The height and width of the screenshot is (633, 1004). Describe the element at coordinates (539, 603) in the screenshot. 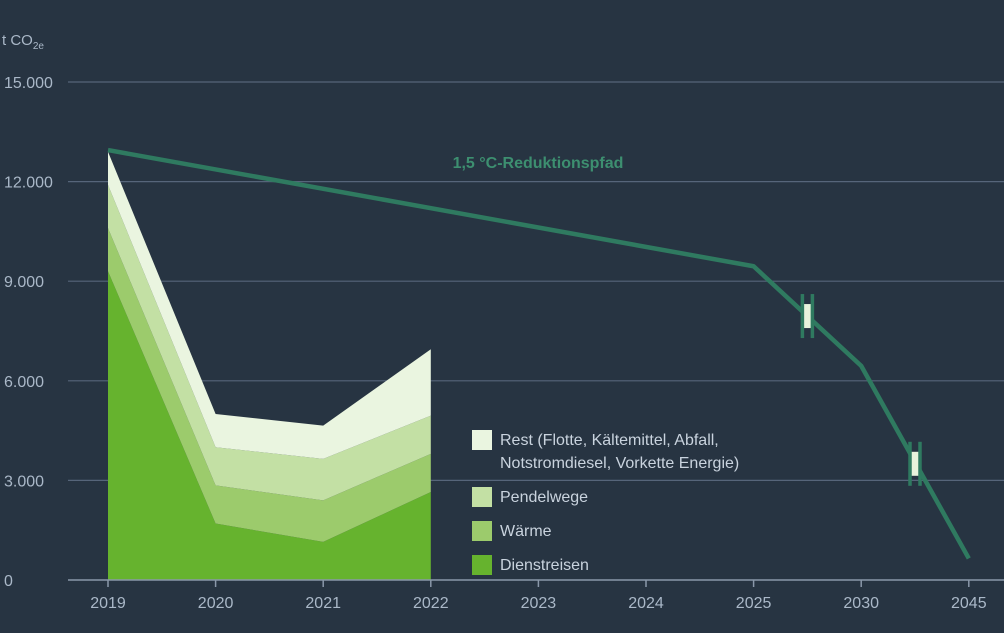

I see `x-tick-label: 2023` at that location.